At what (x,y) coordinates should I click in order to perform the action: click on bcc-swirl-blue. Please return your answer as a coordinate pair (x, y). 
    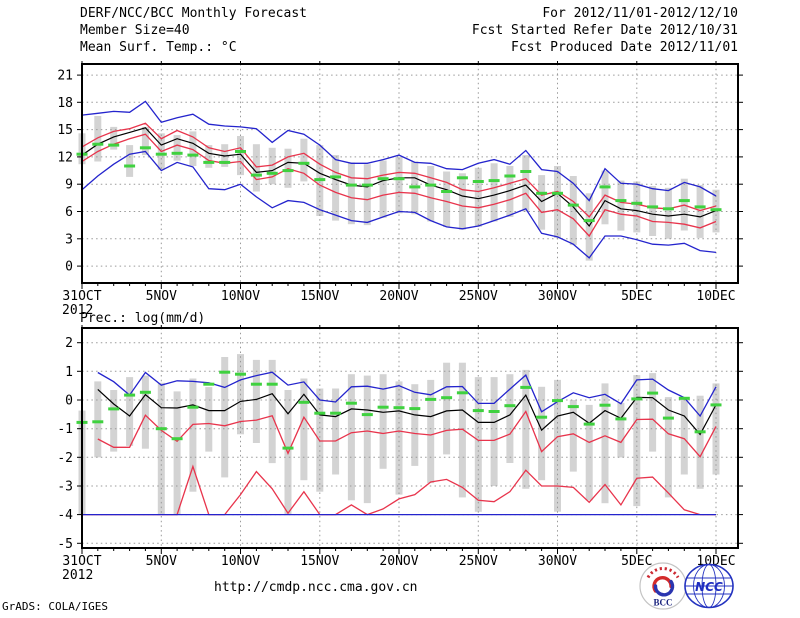
    Looking at the image, I should click on (664, 588).